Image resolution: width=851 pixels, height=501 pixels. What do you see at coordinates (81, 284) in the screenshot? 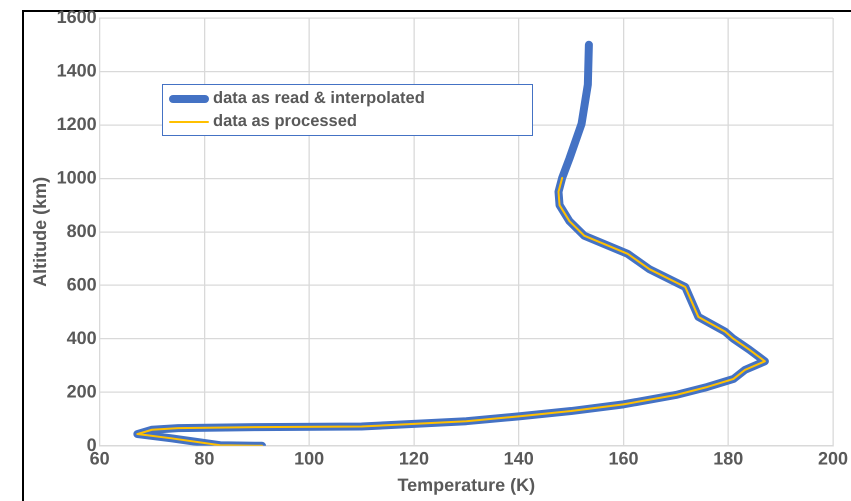
I see `y-tick-label: 600` at bounding box center [81, 284].